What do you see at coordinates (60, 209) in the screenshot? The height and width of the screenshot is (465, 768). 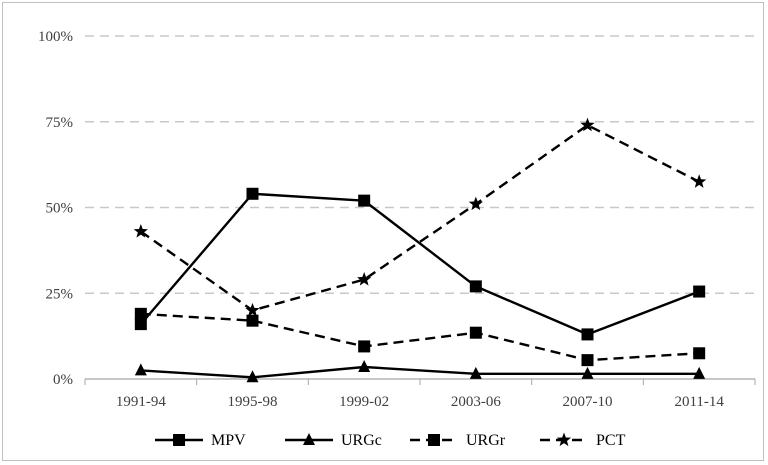 I see `y-tick-label: 50%` at bounding box center [60, 209].